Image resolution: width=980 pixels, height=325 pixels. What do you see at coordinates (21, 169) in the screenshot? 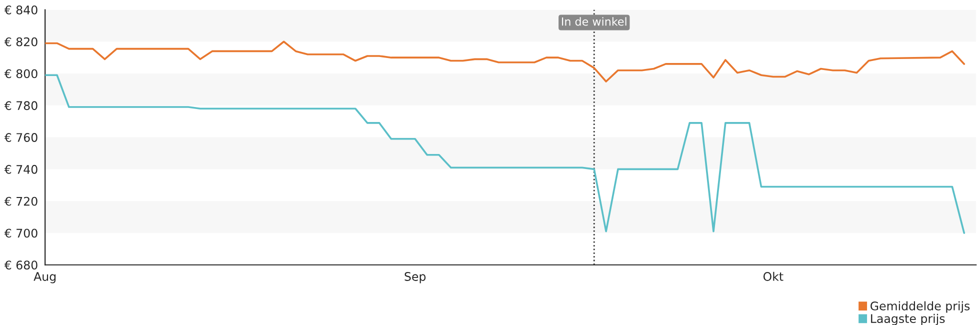
I see `y-tick-label: € 740` at bounding box center [21, 169].